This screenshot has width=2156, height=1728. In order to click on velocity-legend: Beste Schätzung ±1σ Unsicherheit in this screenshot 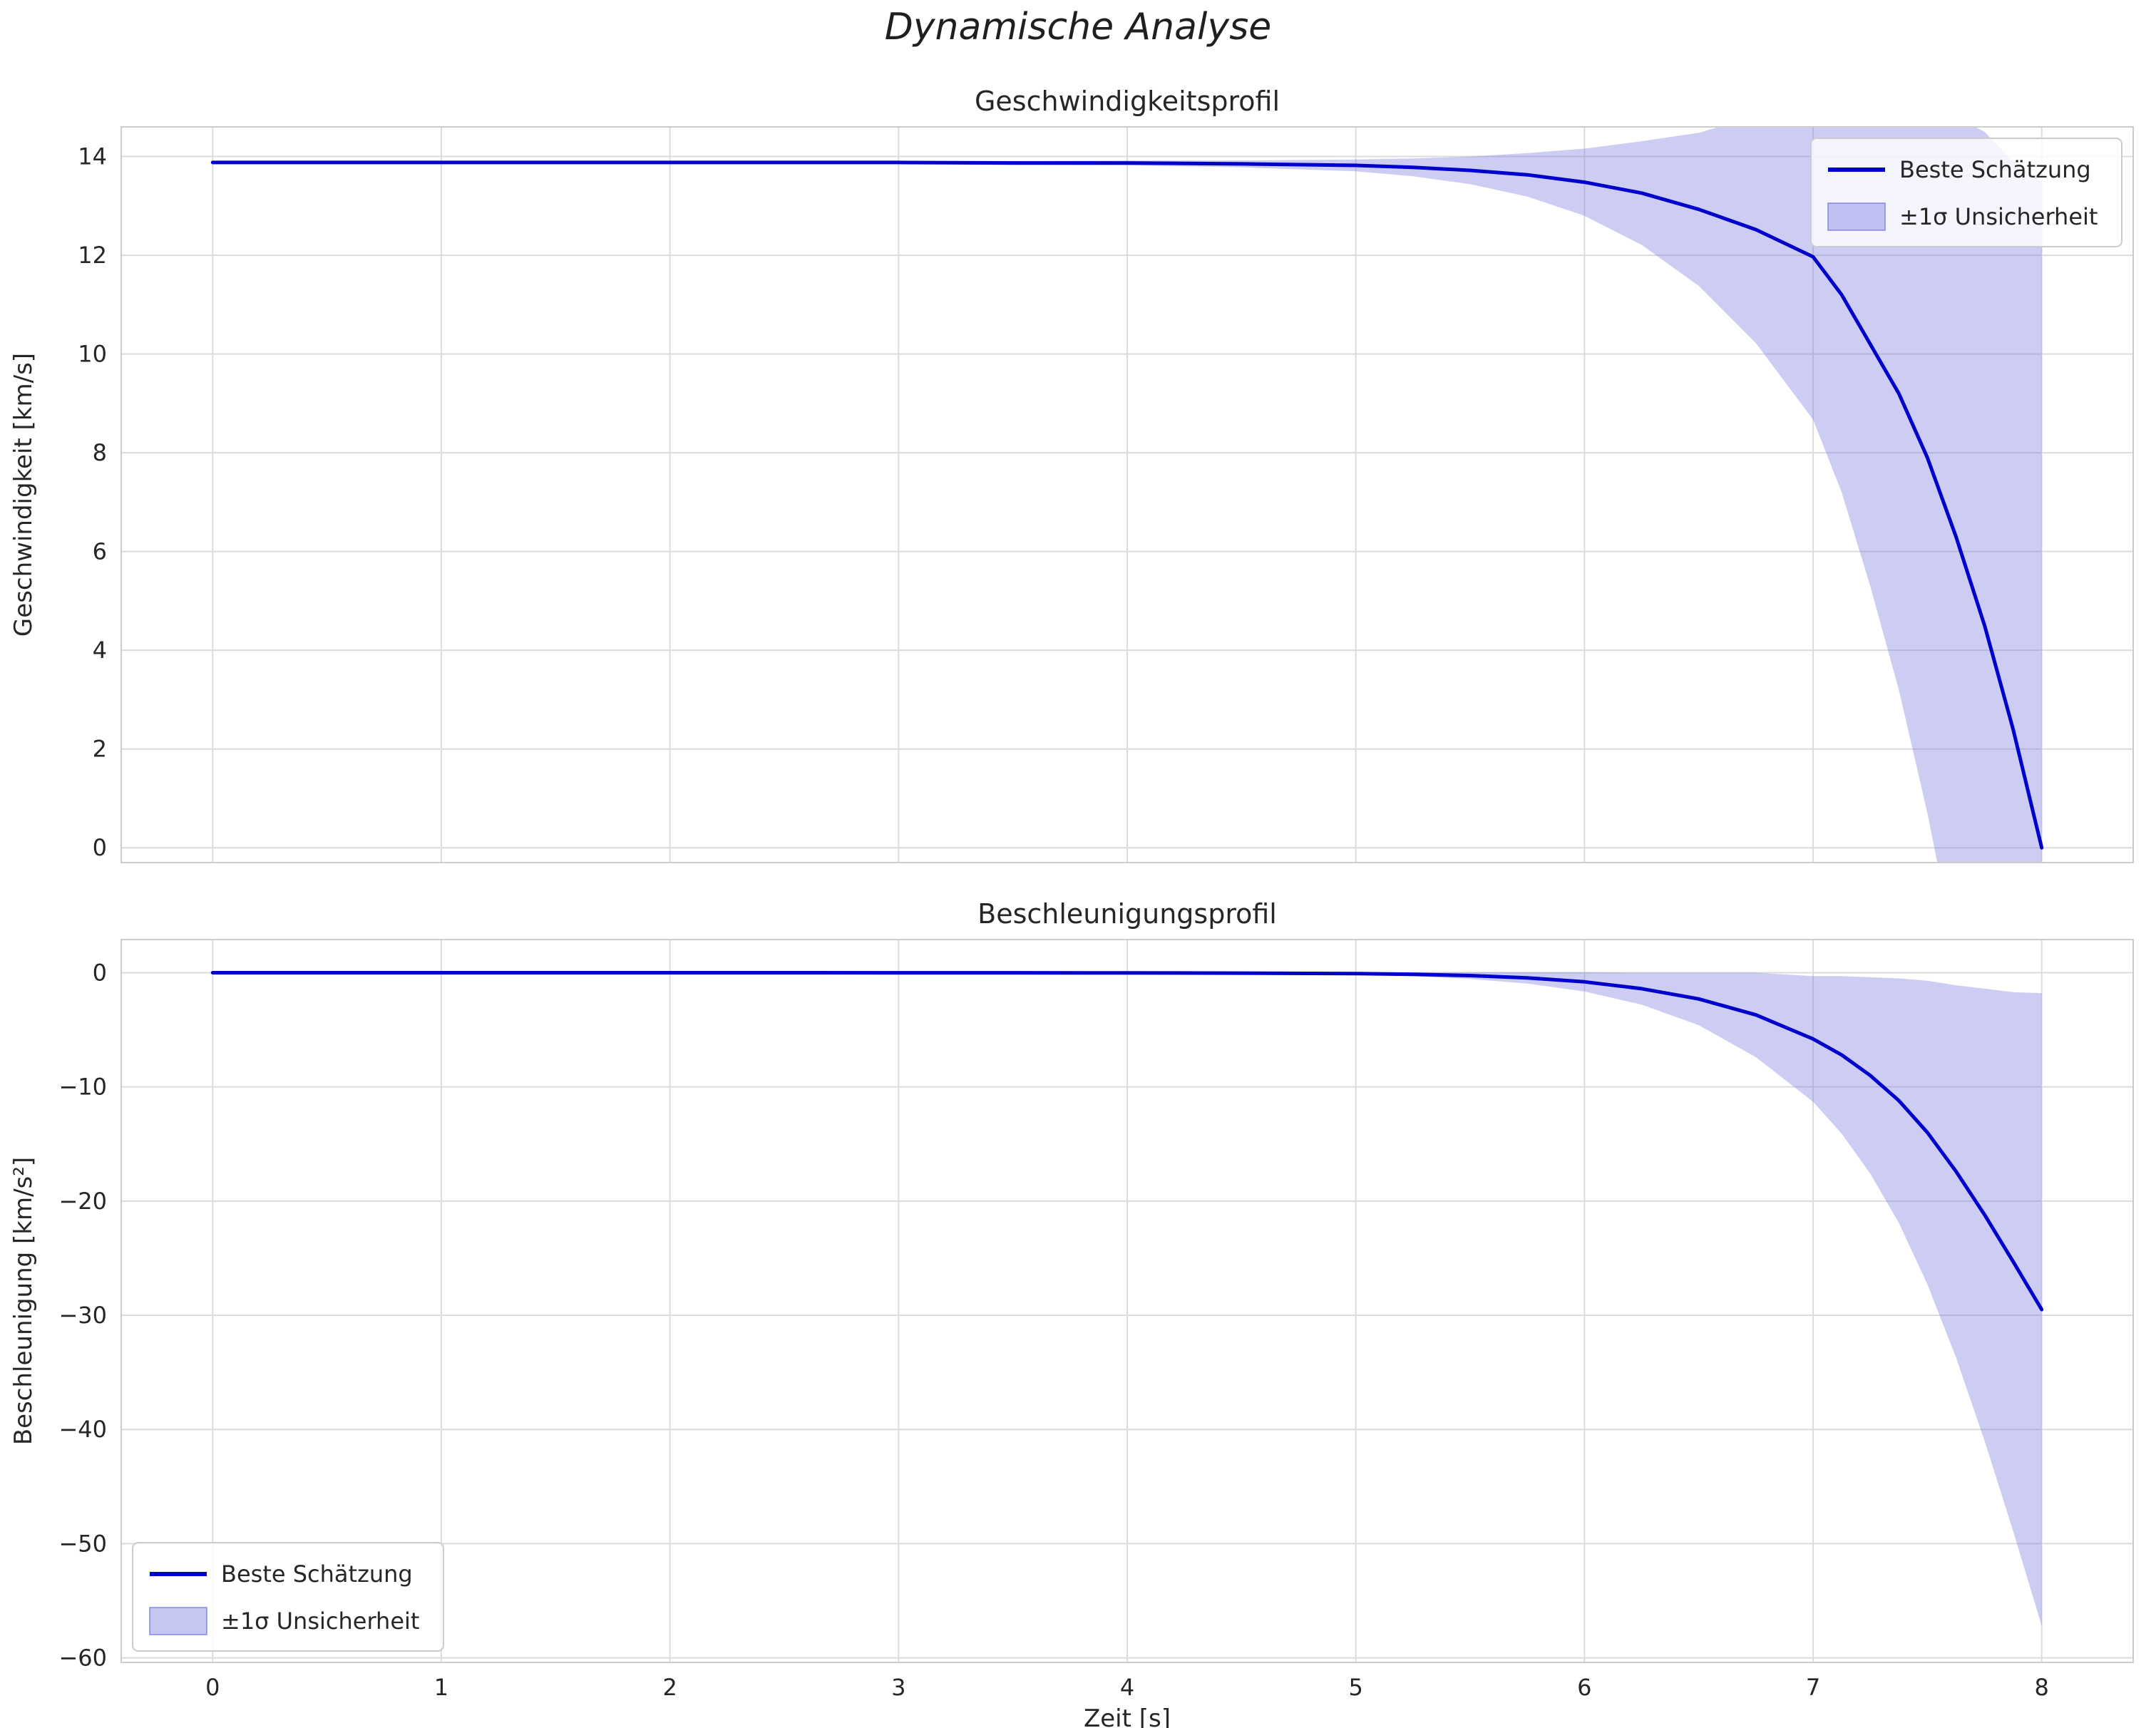, I will do `click(1966, 192)`.